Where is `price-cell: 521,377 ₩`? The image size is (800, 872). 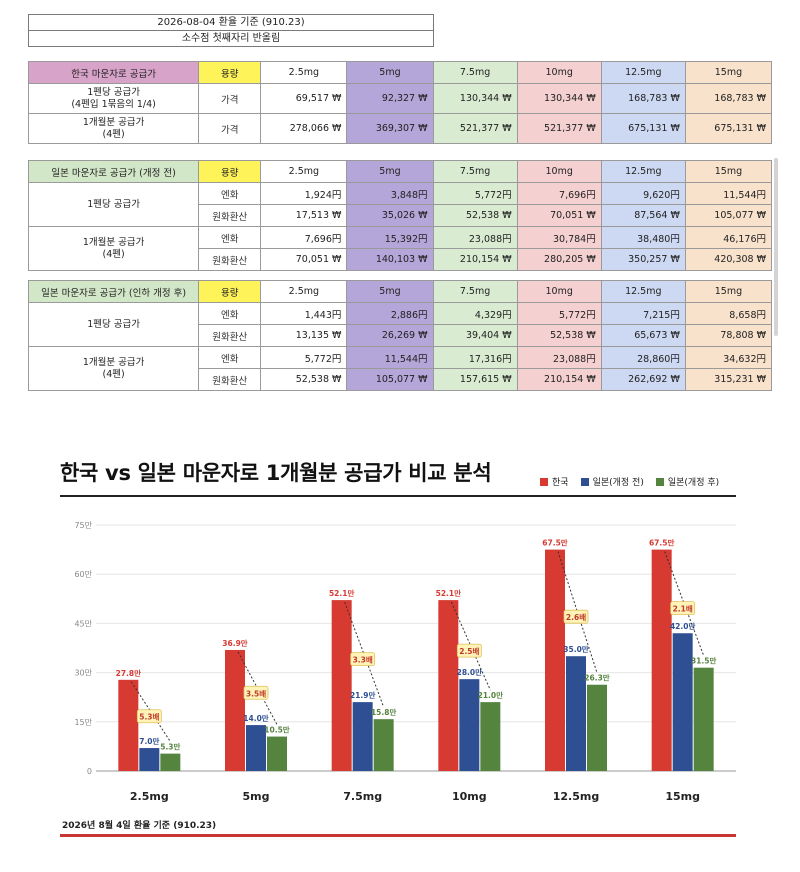
price-cell: 521,377 ₩ is located at coordinates (475, 128).